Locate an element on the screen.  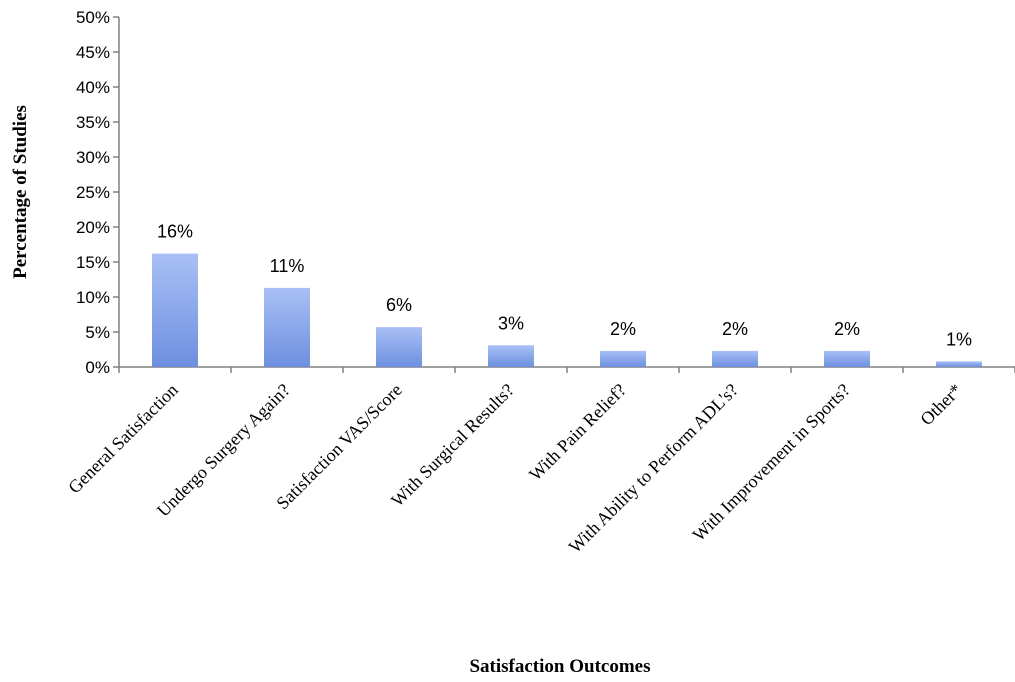
data-label: 1% is located at coordinates (959, 339).